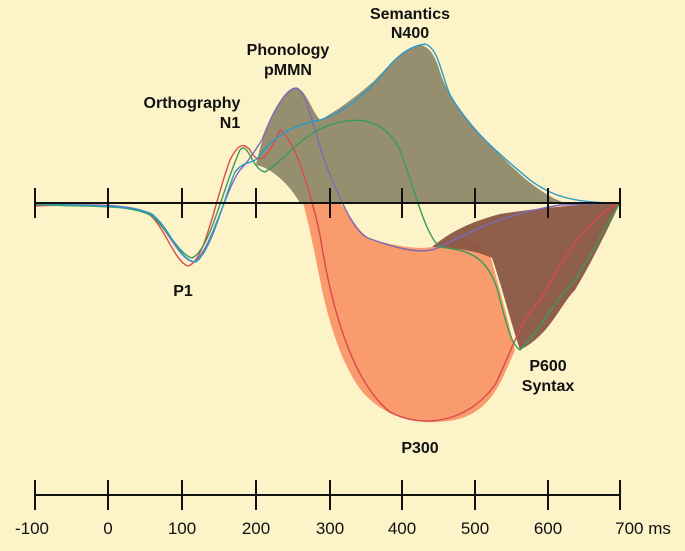  I want to click on label: Syntax, so click(548, 386).